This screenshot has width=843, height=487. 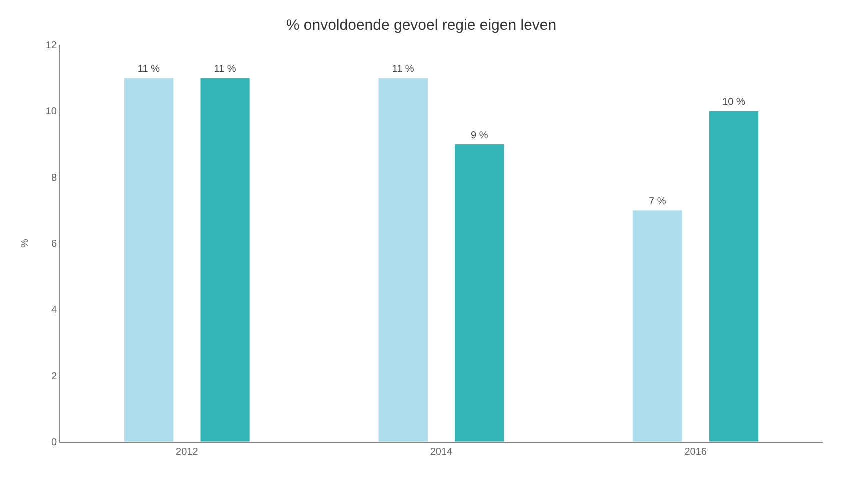 I want to click on x-tick-label: 2012, so click(x=187, y=452).